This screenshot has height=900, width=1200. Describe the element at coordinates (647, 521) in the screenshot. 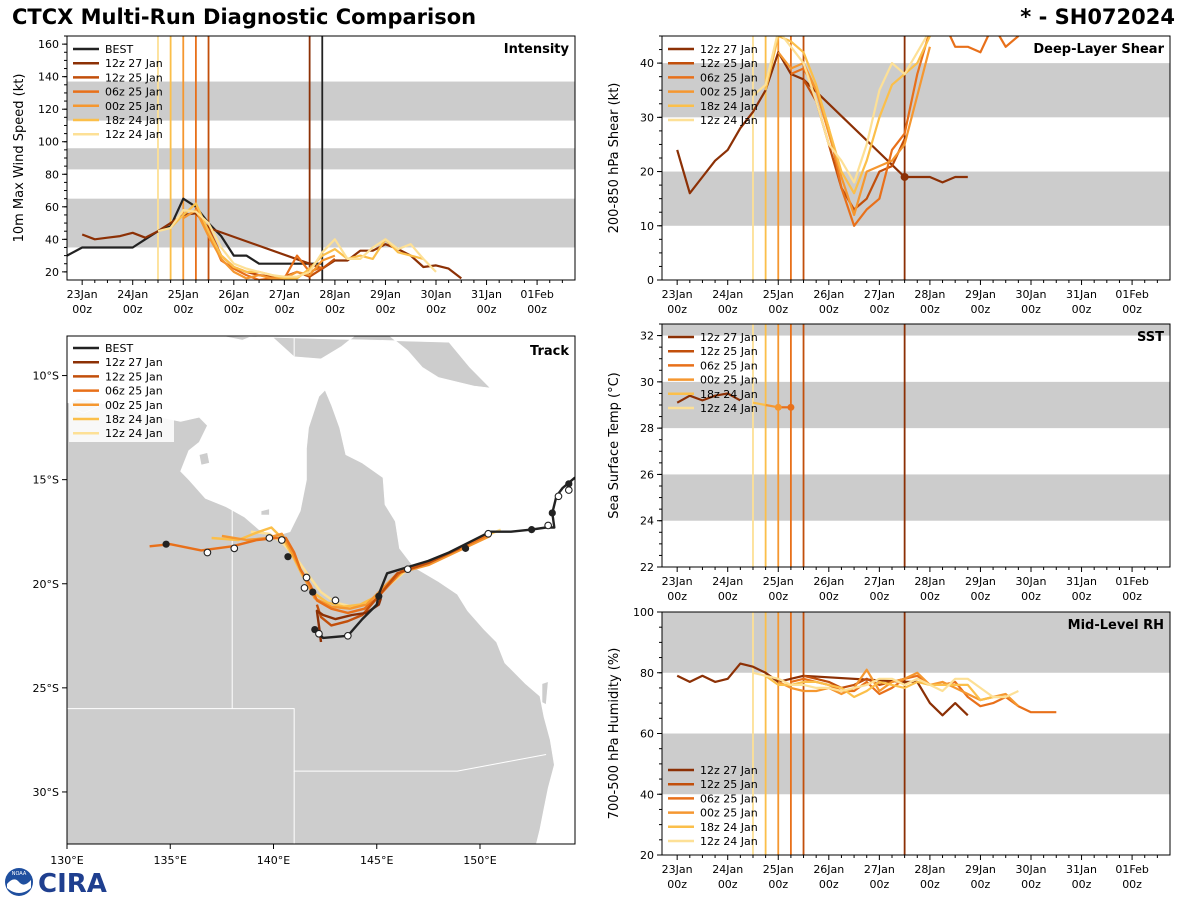

I see `sst-ytick-label: 24` at that location.